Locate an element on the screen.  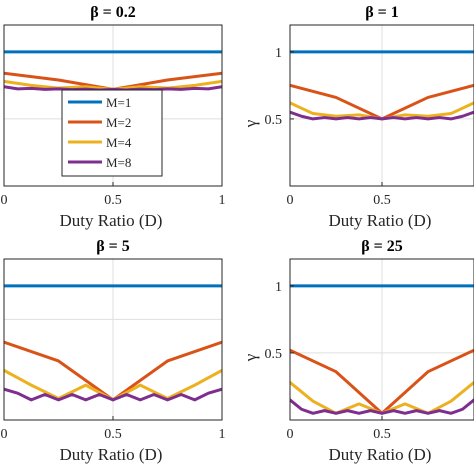
legend-entry-label: M=2 is located at coordinates (118, 122).